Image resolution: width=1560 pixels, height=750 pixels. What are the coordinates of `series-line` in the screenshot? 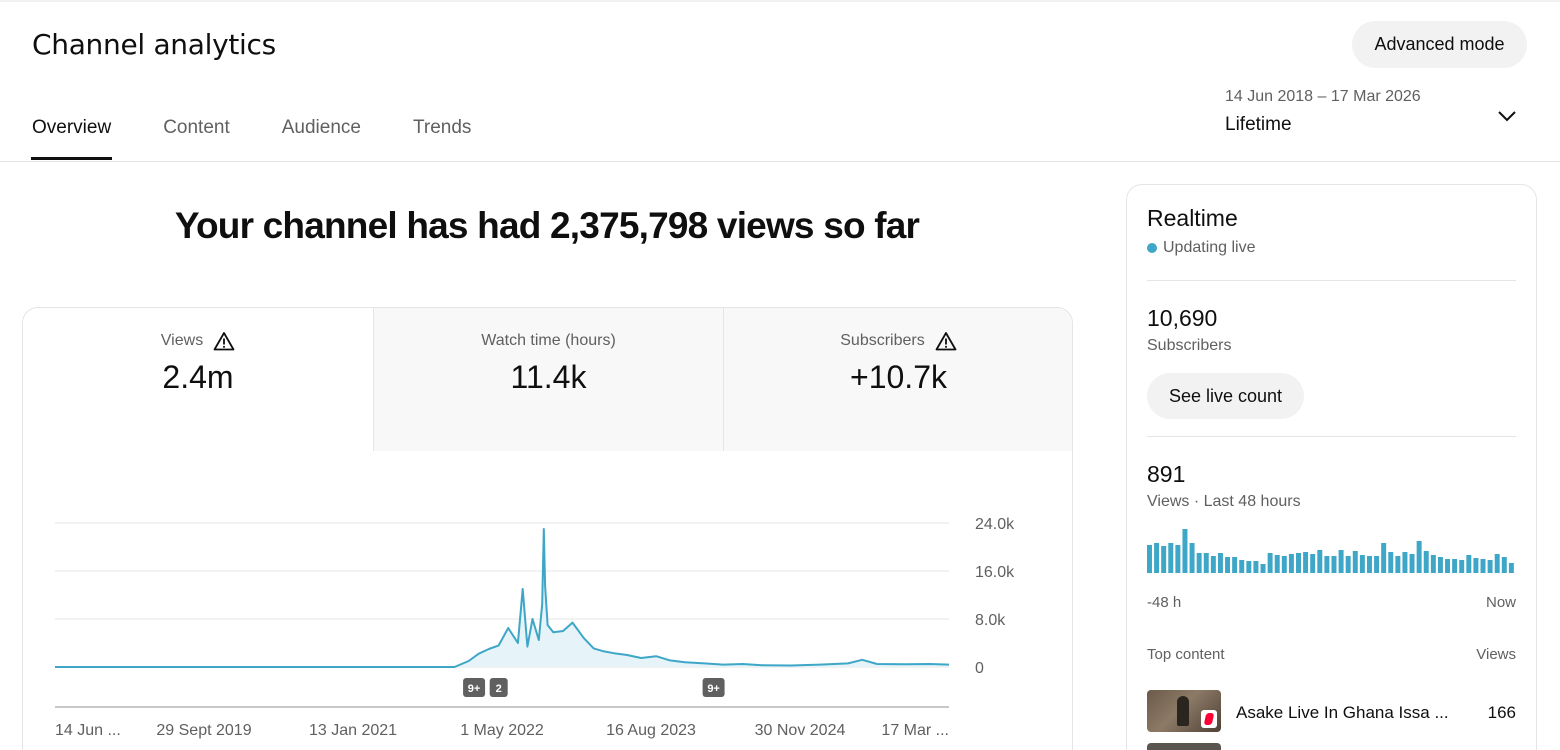 It's located at (502, 598).